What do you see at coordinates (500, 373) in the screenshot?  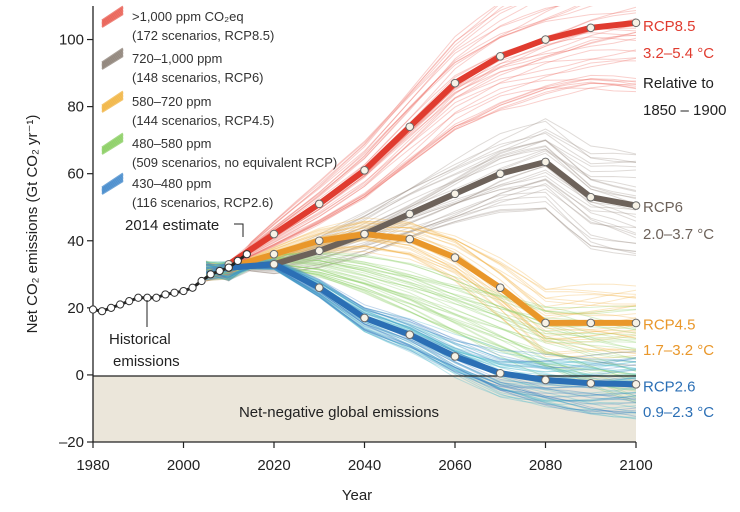 I see `point-rcp26-2070` at bounding box center [500, 373].